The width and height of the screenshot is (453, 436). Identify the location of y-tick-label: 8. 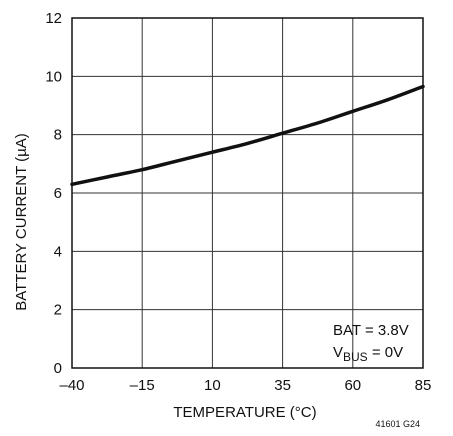
(58, 135).